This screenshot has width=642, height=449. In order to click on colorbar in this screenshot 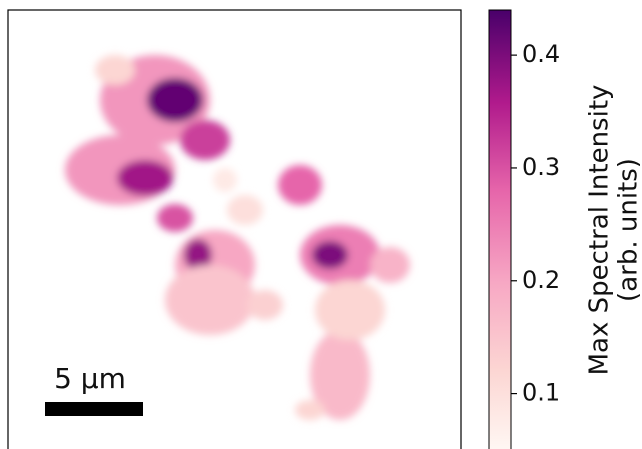, I will do `click(500, 229)`.